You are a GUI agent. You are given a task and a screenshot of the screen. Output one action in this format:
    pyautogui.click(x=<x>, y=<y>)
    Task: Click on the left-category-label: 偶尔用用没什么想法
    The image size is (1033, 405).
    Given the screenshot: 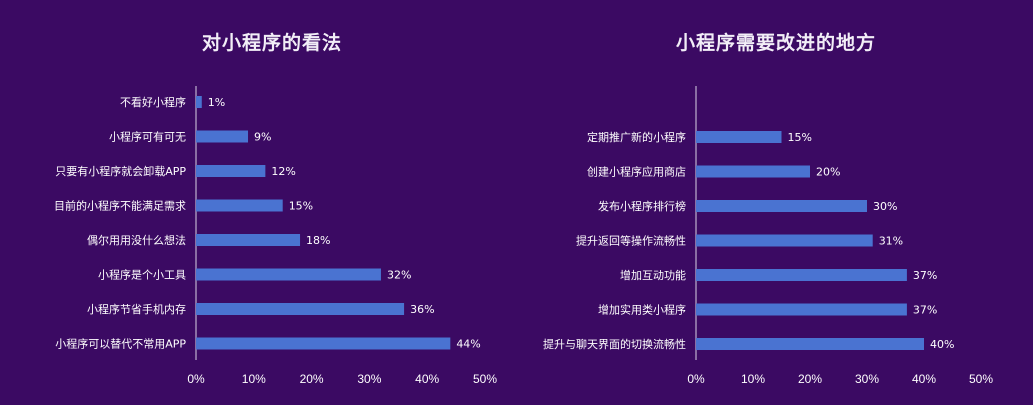 What is the action you would take?
    pyautogui.click(x=136, y=240)
    